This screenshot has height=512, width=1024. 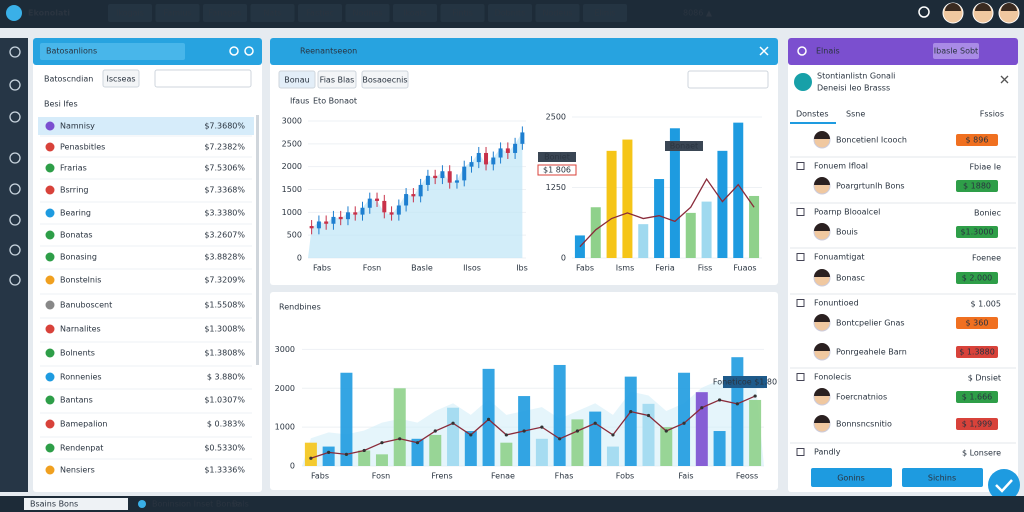 What do you see at coordinates (71, 51) in the screenshot?
I see `left-title: Batosanlions` at bounding box center [71, 51].